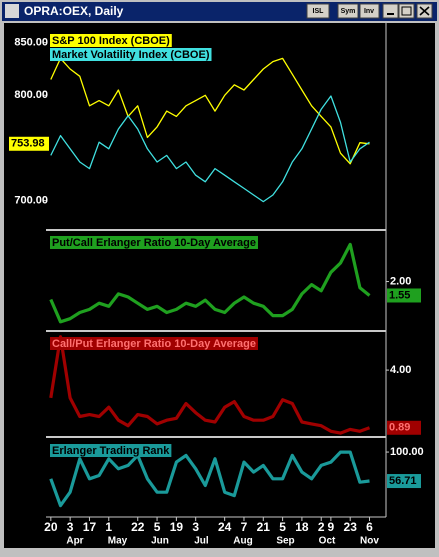 The width and height of the screenshot is (439, 557). What do you see at coordinates (12, 11) in the screenshot?
I see `app-icon` at bounding box center [12, 11].